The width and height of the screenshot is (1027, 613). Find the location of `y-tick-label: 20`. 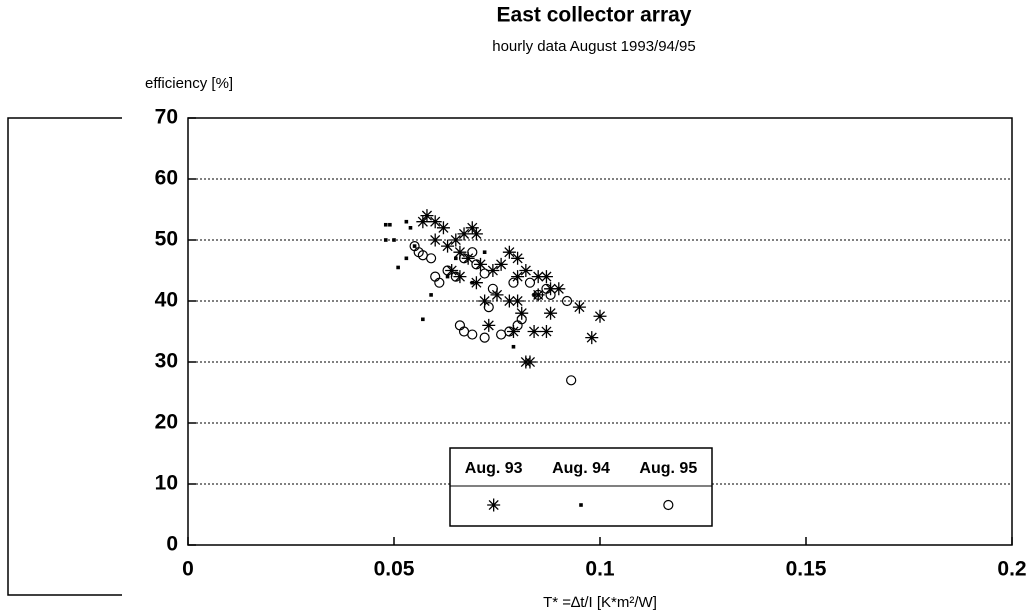

y-tick-label: 20 is located at coordinates (166, 422).